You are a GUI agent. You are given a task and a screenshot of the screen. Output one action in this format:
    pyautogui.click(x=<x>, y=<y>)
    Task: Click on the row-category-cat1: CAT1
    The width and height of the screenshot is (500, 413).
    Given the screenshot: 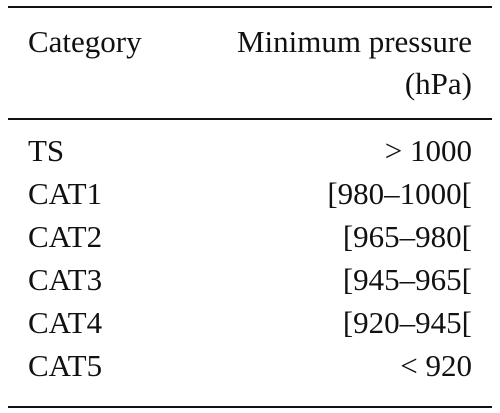 What is the action you would take?
    pyautogui.click(x=65, y=193)
    